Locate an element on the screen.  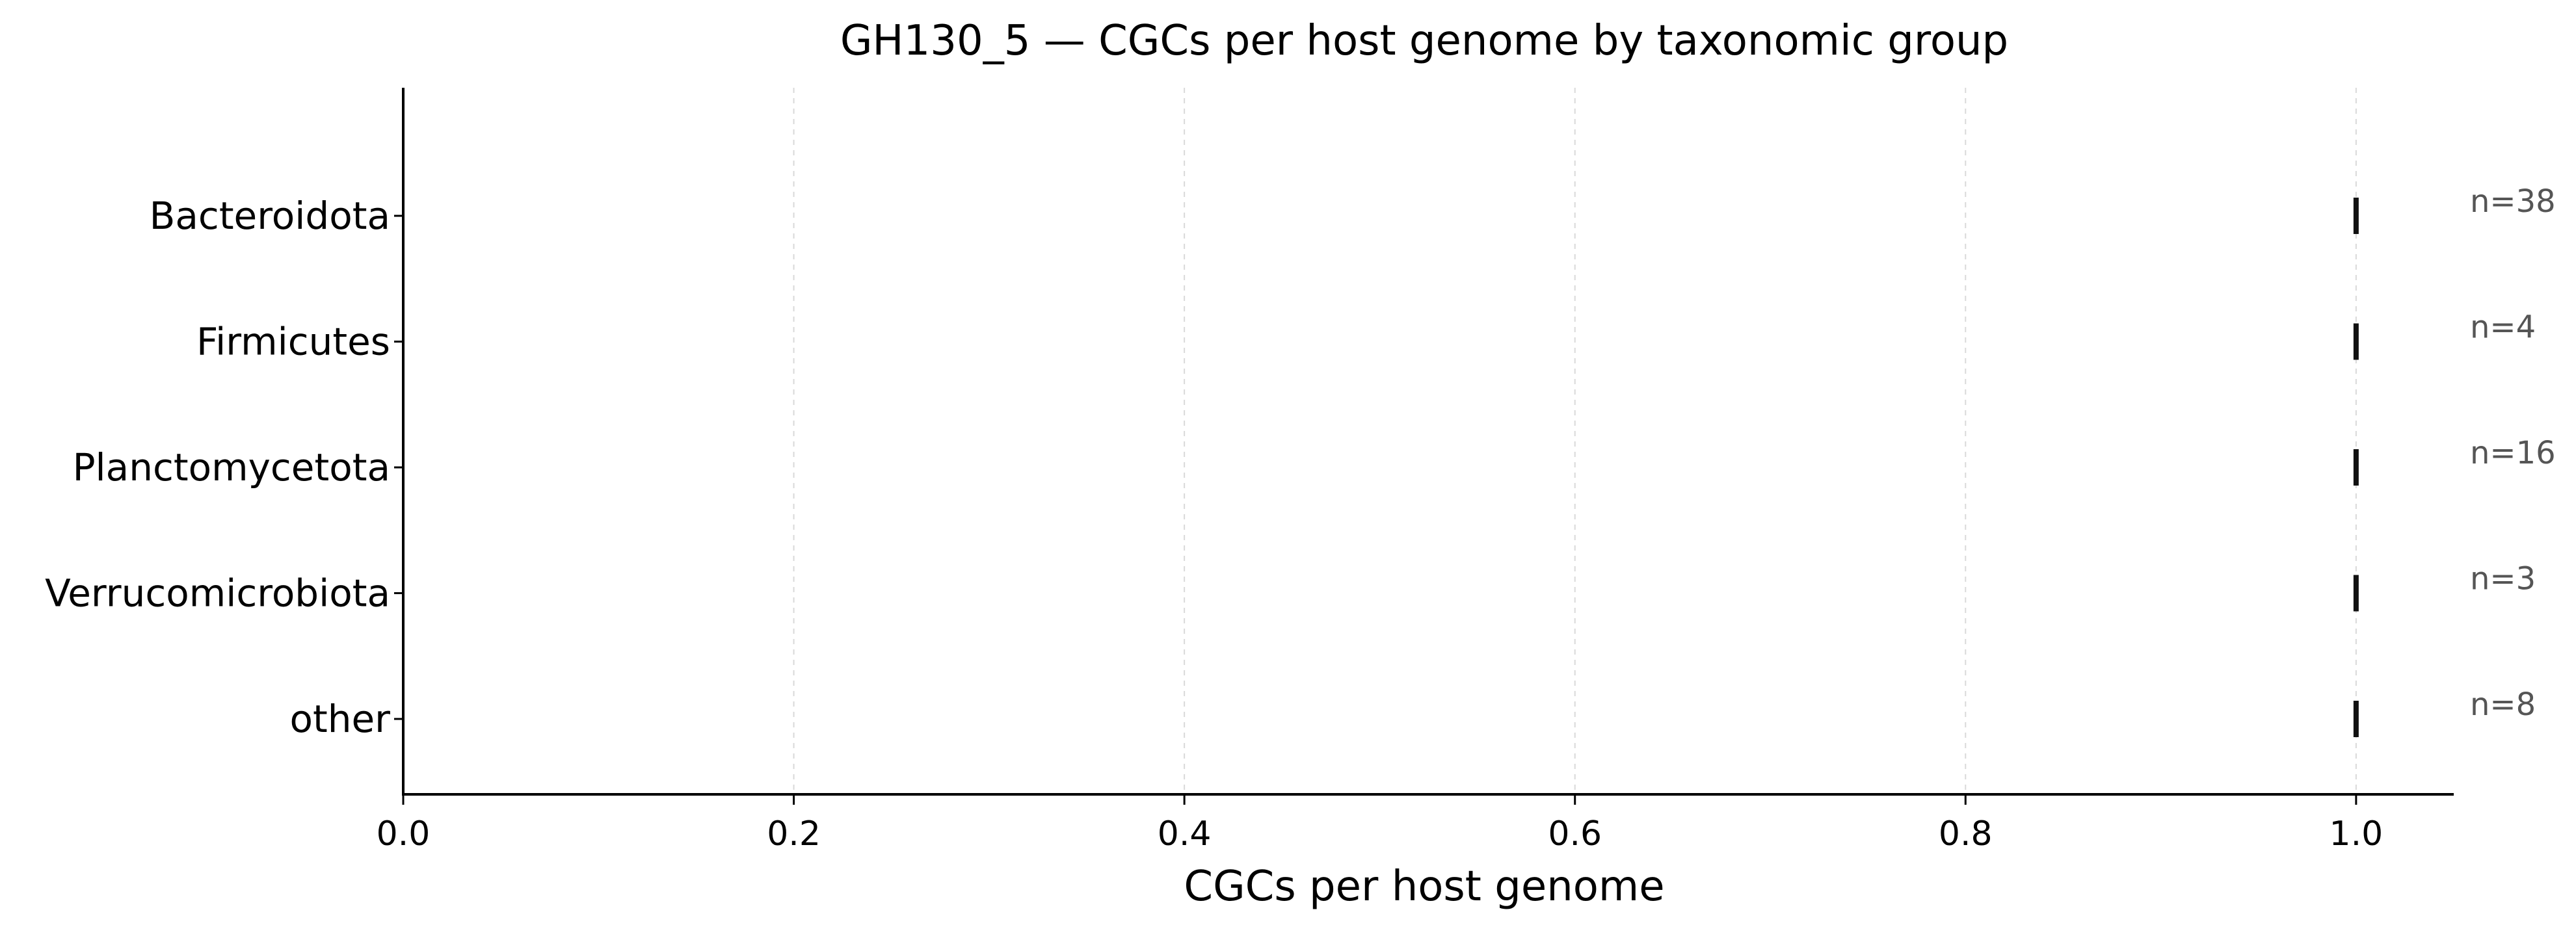
marks-layer: n=38 n=4 n=16 n=3 n=8 is located at coordinates (2455, 460).